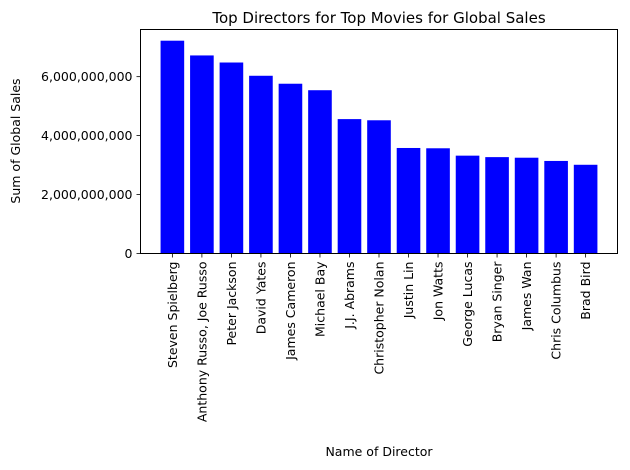  Describe the element at coordinates (319, 299) in the screenshot. I see `x-tick-label: Michael Bay` at that location.